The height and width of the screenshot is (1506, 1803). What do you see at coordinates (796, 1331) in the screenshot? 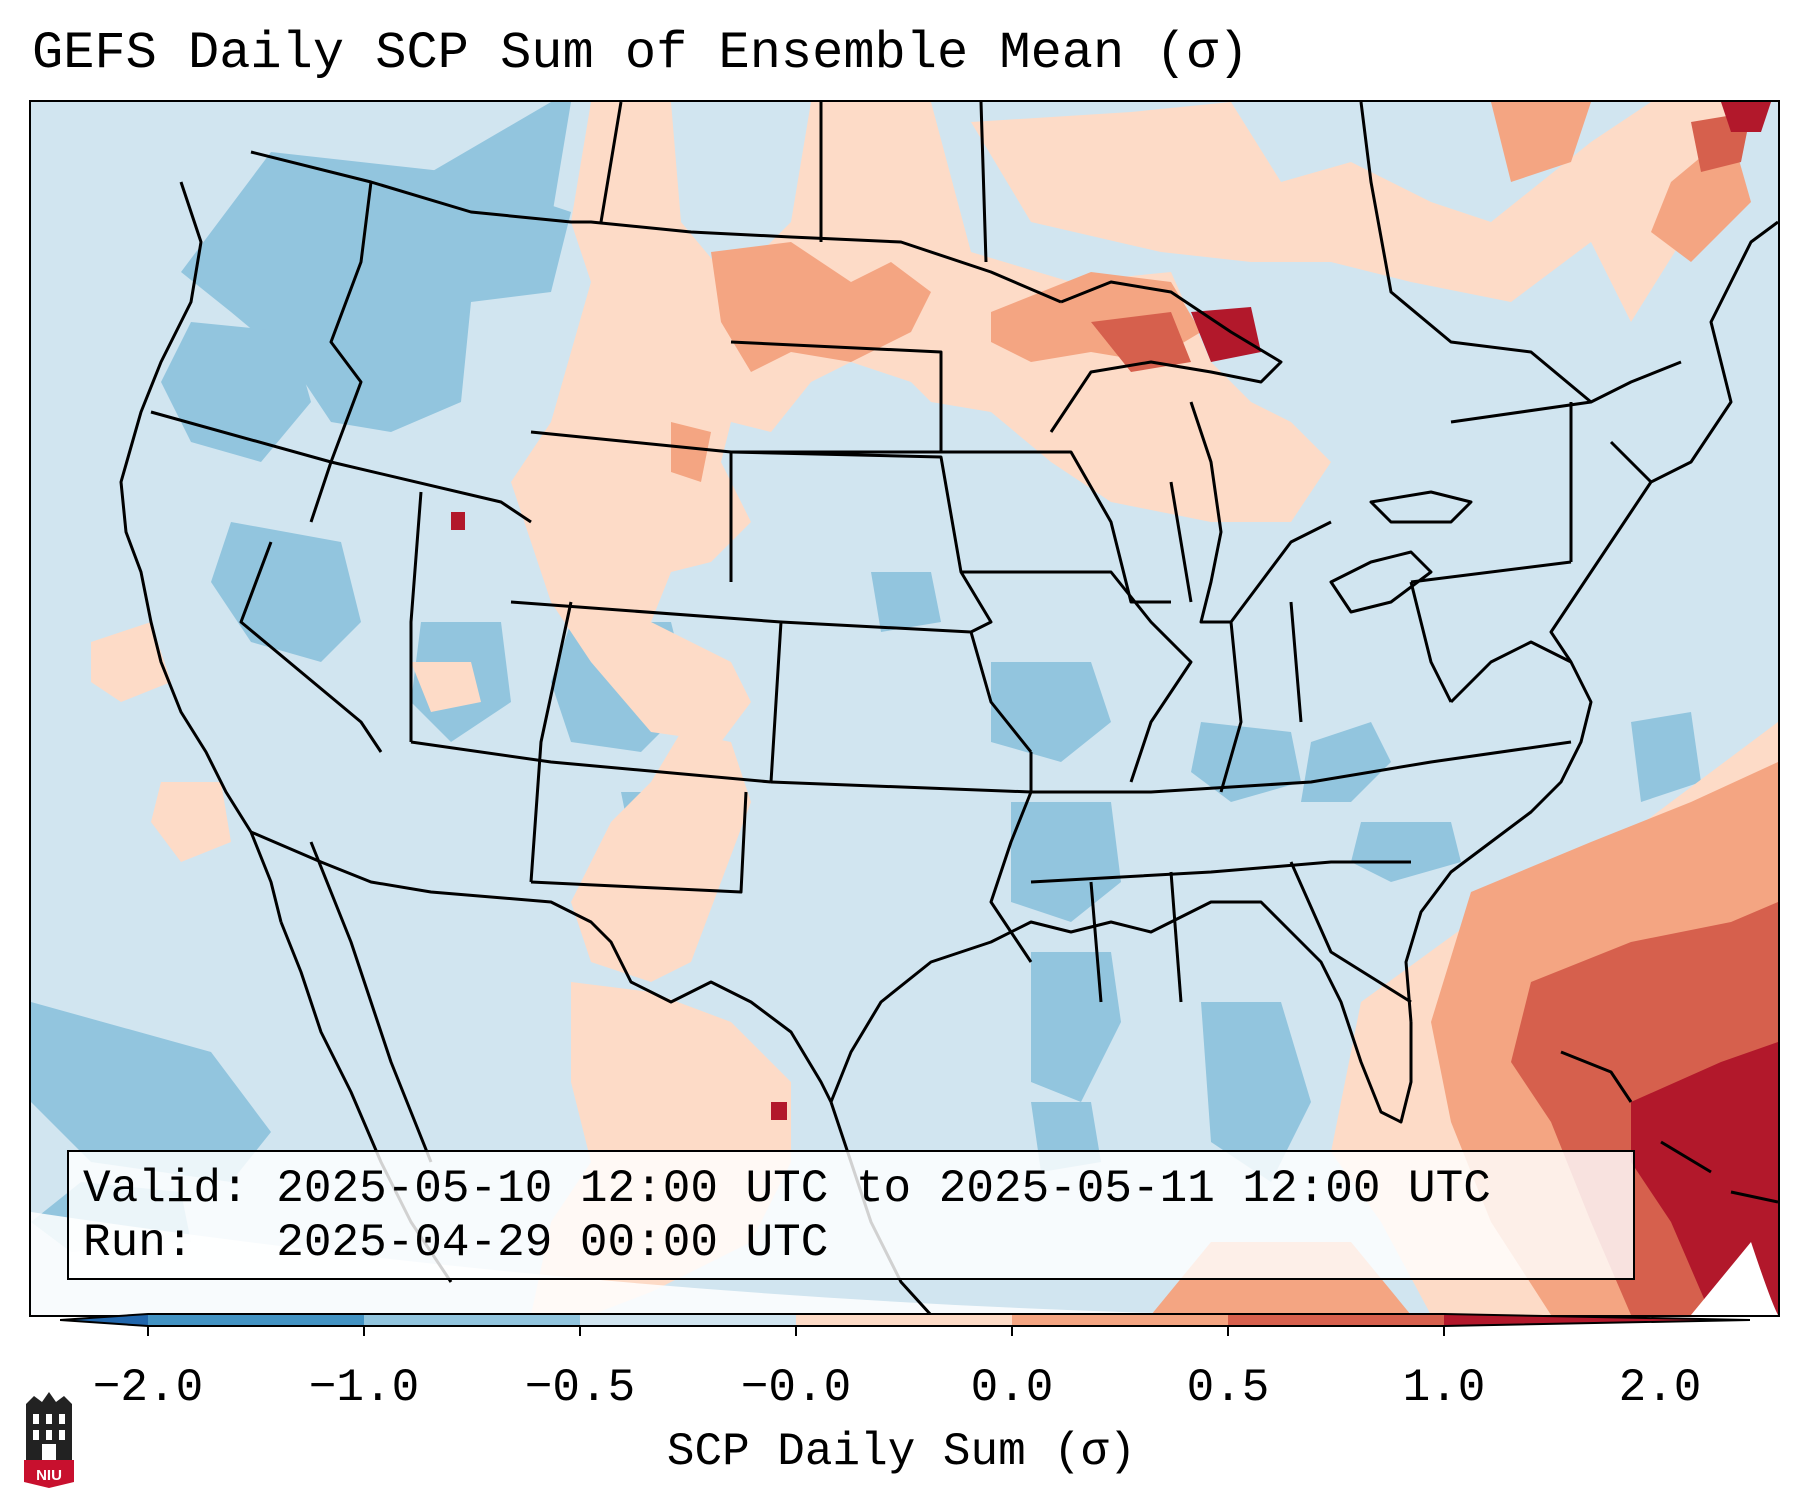
I see `colorbar-ticks` at bounding box center [796, 1331].